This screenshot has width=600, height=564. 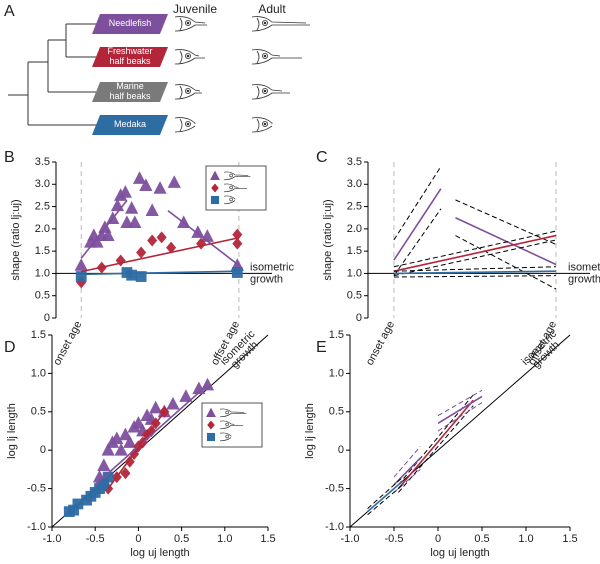 What do you see at coordinates (159, 553) in the screenshot?
I see `x-axis-label: log uj length` at bounding box center [159, 553].